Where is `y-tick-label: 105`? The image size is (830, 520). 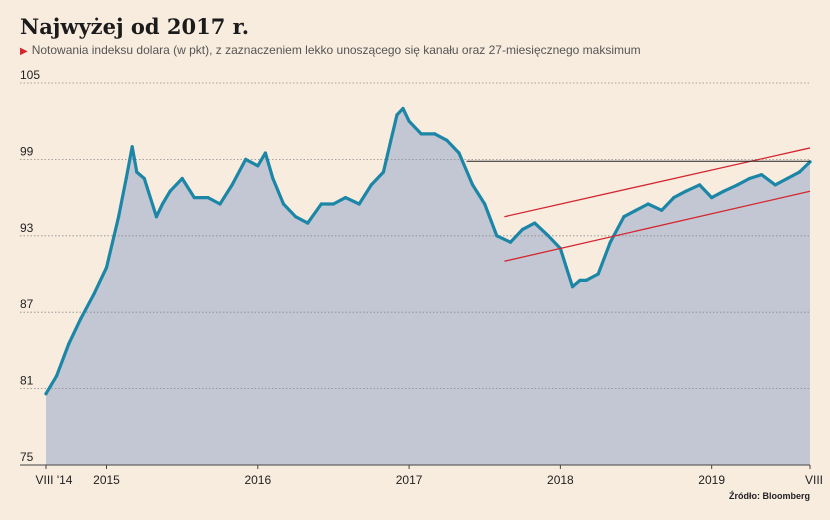 y-tick-label: 105 is located at coordinates (30, 75).